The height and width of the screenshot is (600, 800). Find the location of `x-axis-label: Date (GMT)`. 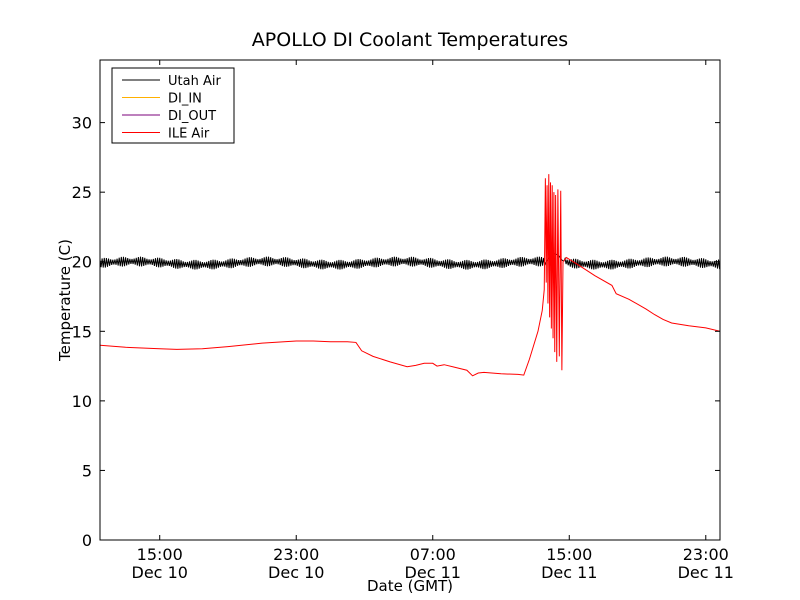

x-axis-label: Date (GMT) is located at coordinates (410, 586).